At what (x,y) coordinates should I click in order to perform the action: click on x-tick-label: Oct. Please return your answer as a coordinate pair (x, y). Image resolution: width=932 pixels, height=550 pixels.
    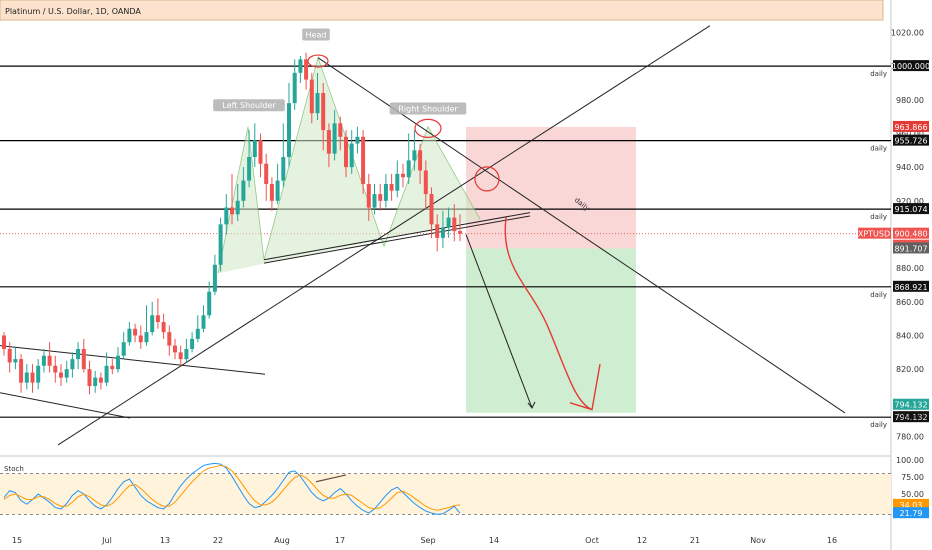
    Looking at the image, I should click on (592, 540).